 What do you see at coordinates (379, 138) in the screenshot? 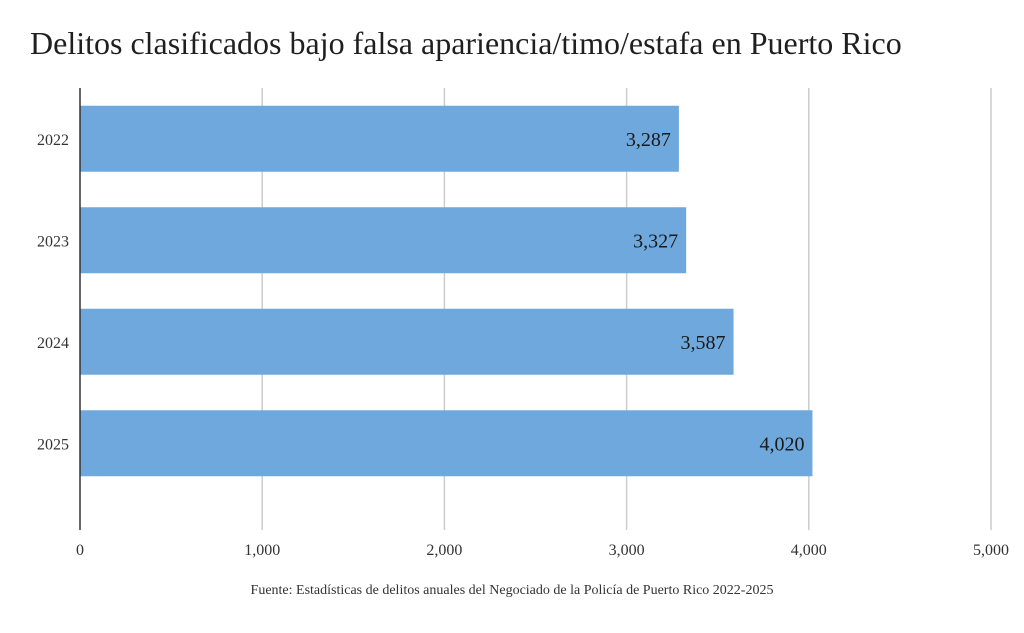
I see `bar-2022` at bounding box center [379, 138].